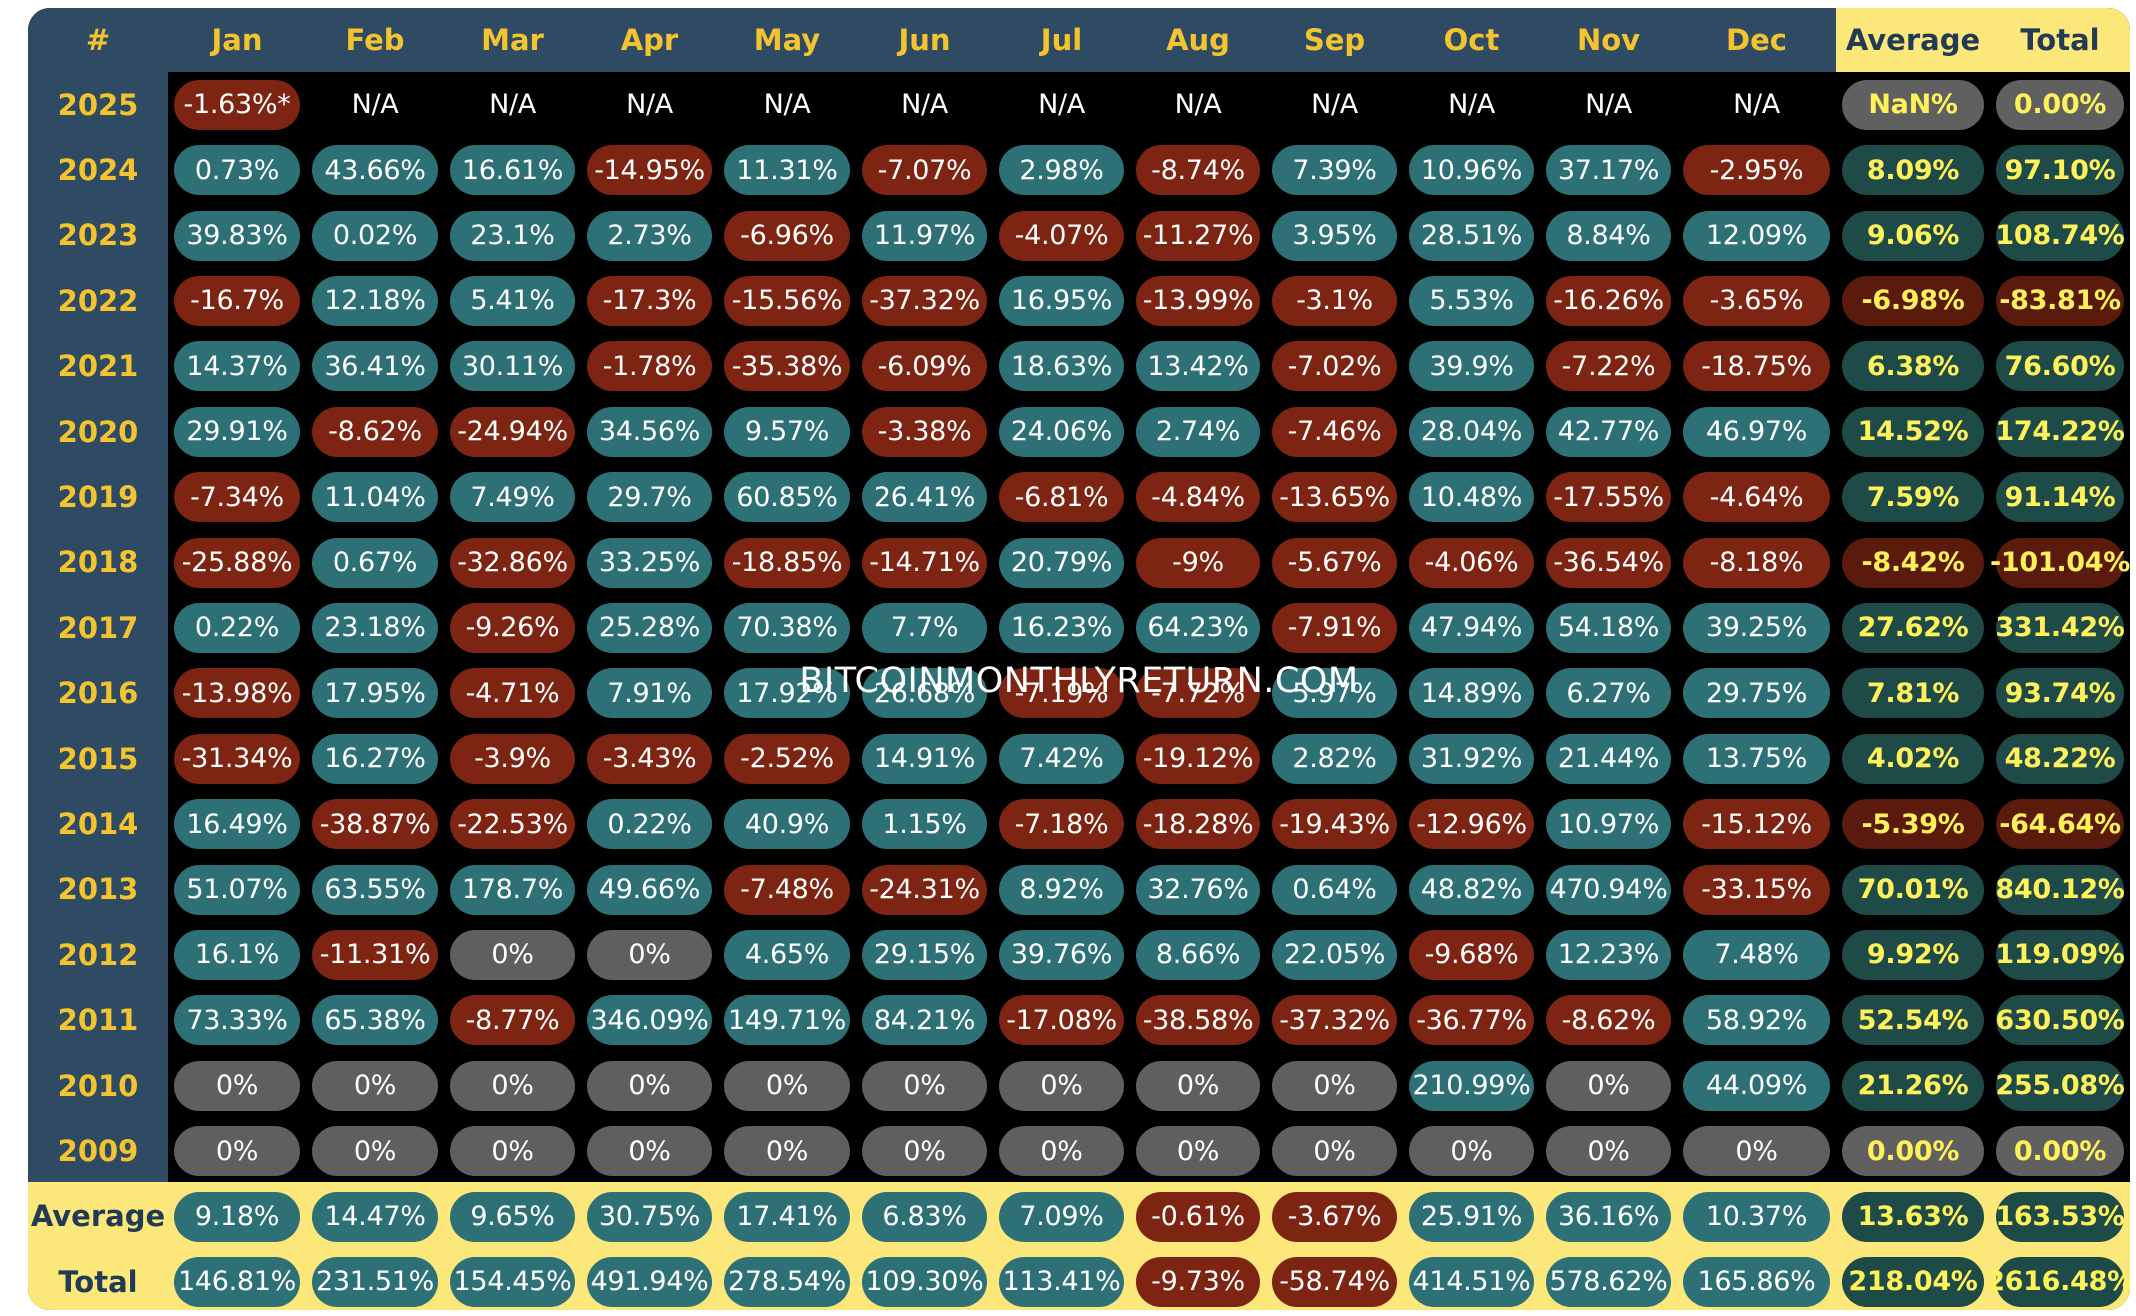 This screenshot has height=1316, width=2136. Describe the element at coordinates (649, 824) in the screenshot. I see `return-cell: 0.22%` at that location.